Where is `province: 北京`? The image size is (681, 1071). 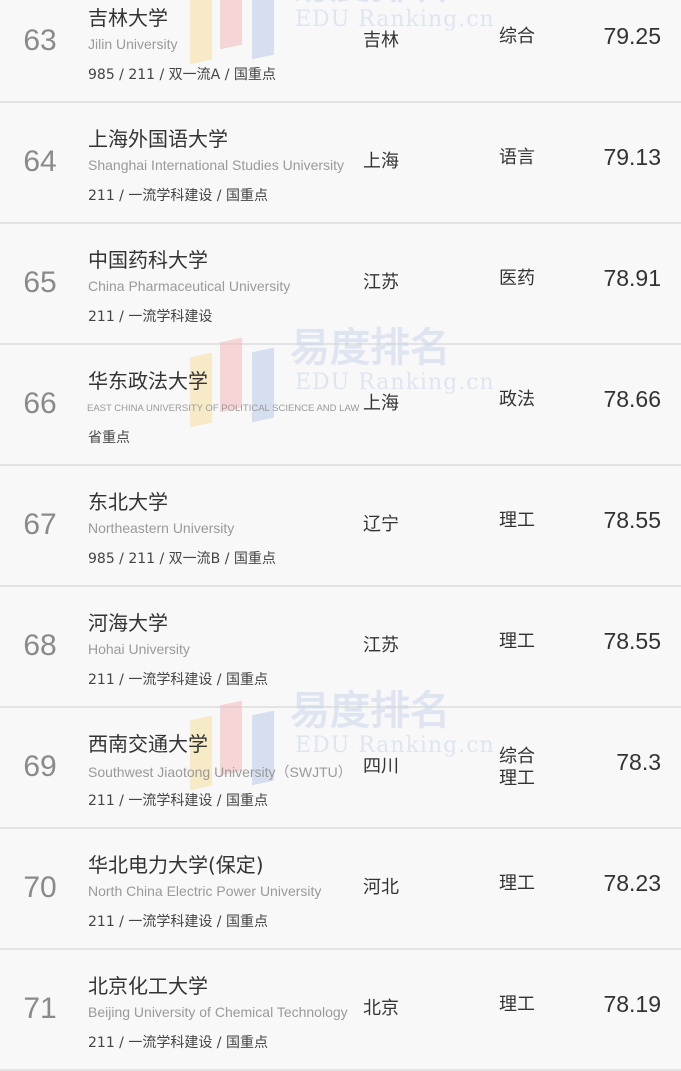
province: 北京 is located at coordinates (381, 1008).